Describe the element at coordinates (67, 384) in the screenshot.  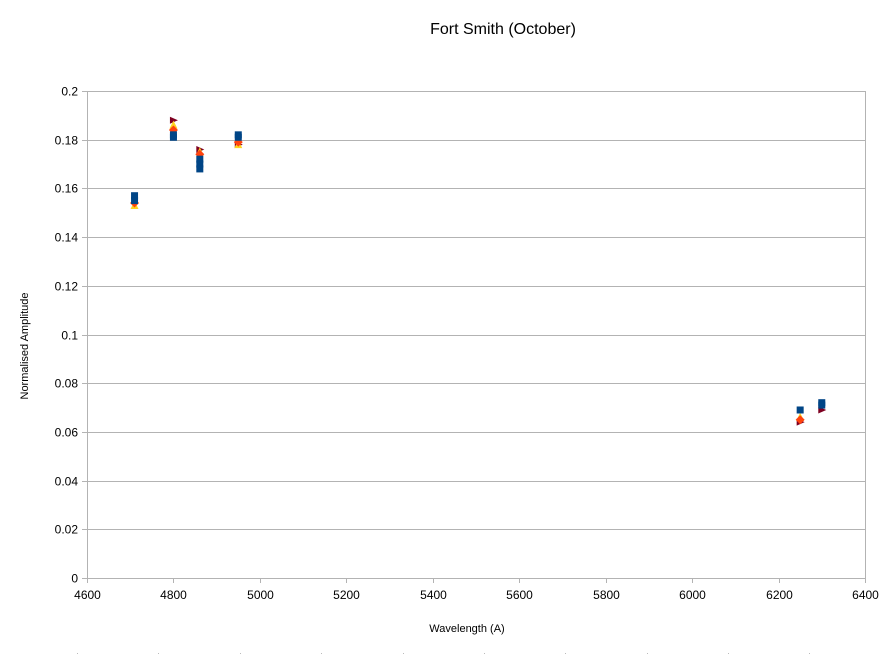
I see `y-tick-label: 0.08` at that location.